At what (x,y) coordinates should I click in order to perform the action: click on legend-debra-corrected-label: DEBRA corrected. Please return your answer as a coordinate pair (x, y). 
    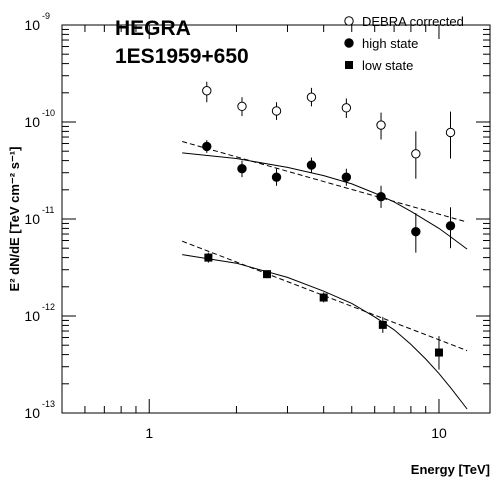
    Looking at the image, I should click on (413, 21).